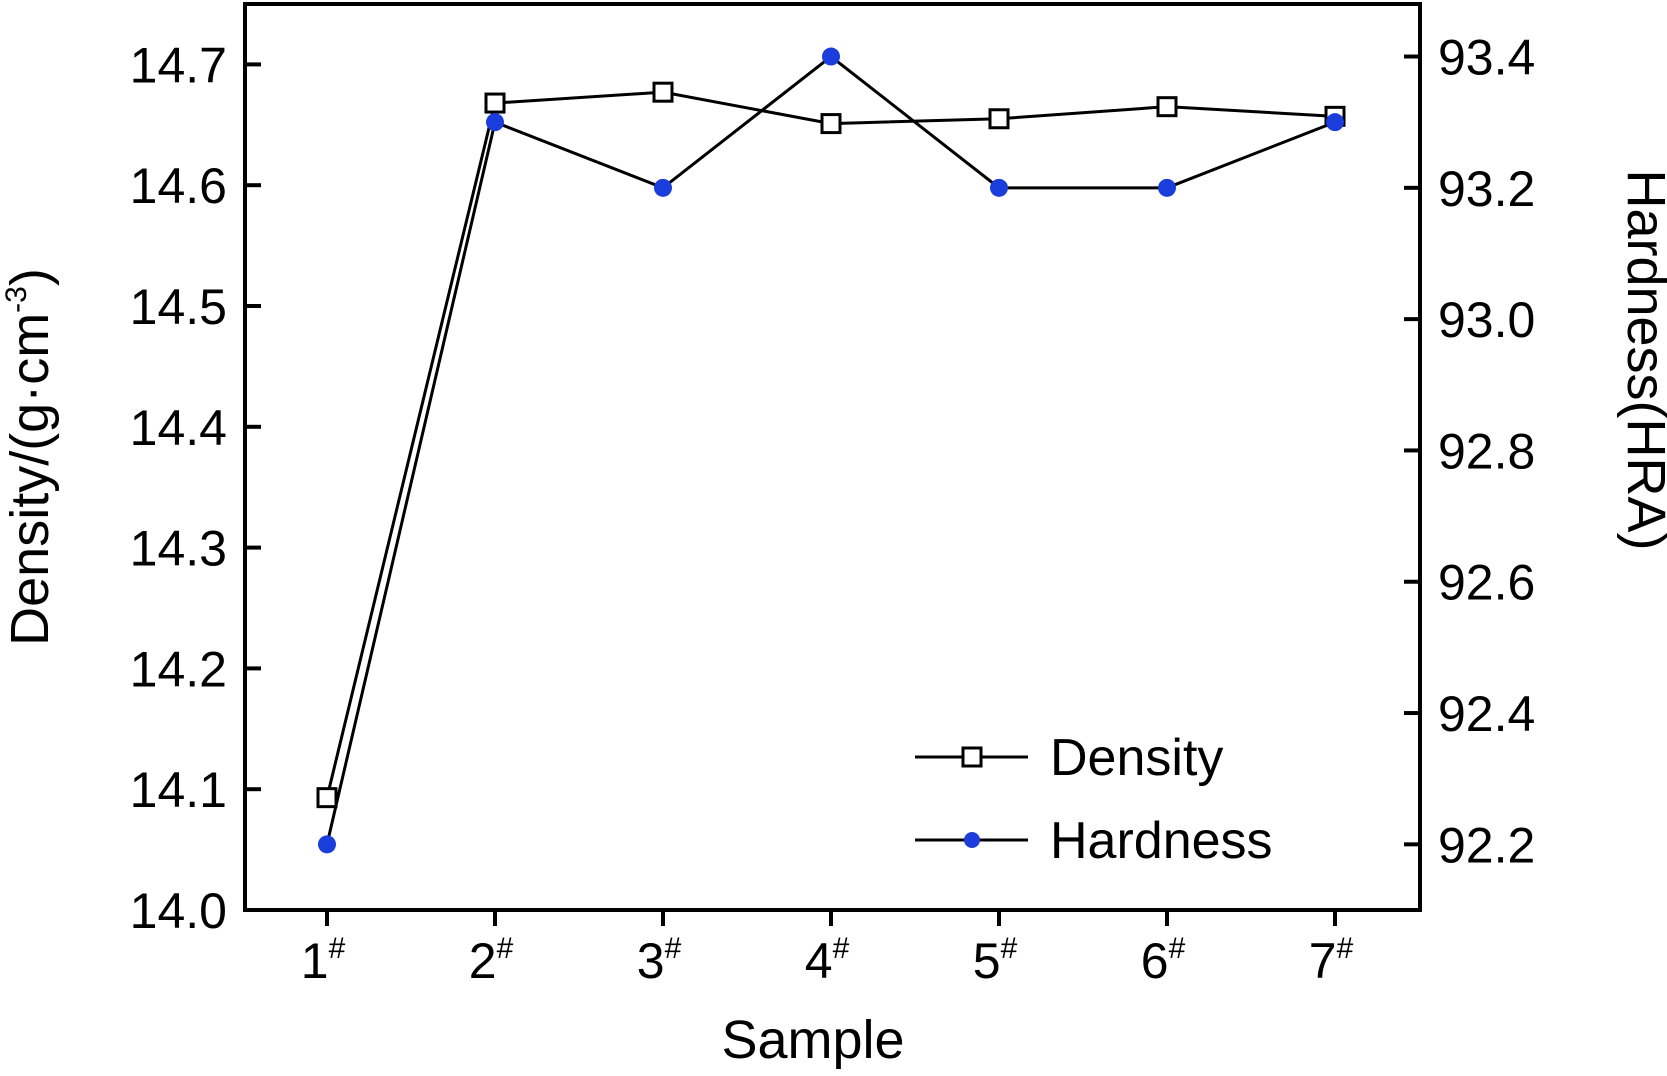 Image resolution: width=1667 pixels, height=1076 pixels. I want to click on right-axis: 92.2 92.4 92.6 92.8 93.0 93.2 93.4, so click(1469, 451).